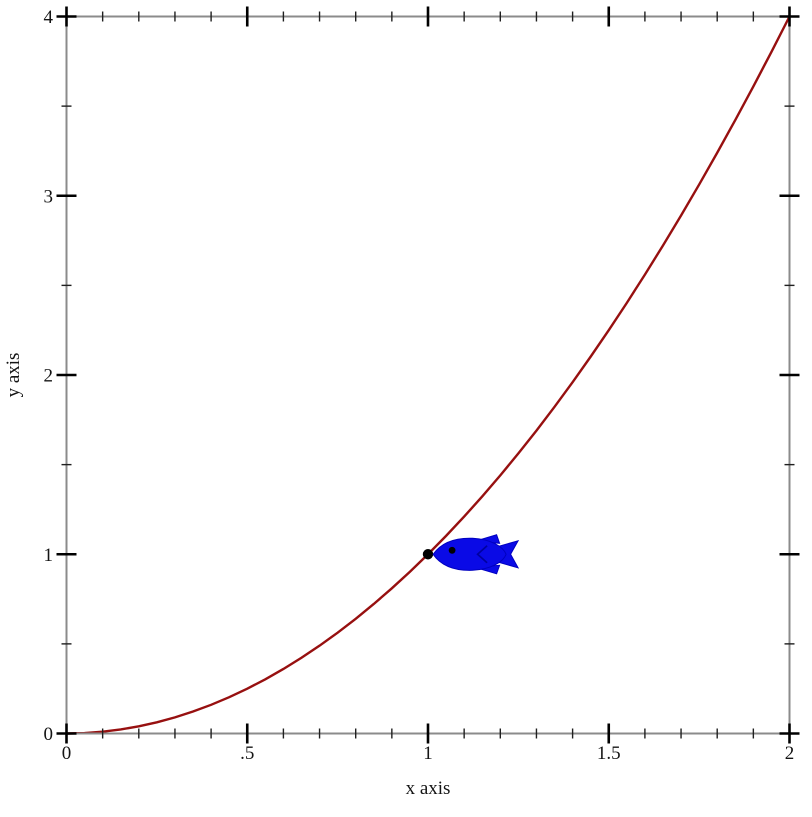 The height and width of the screenshot is (817, 812). I want to click on fish-gill-mark, so click(482, 554).